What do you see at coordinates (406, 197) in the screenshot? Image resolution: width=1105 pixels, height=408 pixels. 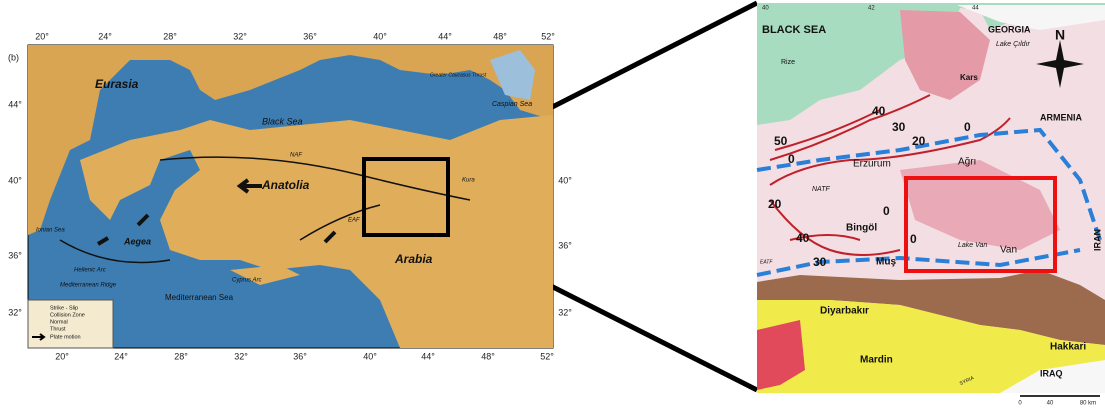 I see `zoom-box` at bounding box center [406, 197].